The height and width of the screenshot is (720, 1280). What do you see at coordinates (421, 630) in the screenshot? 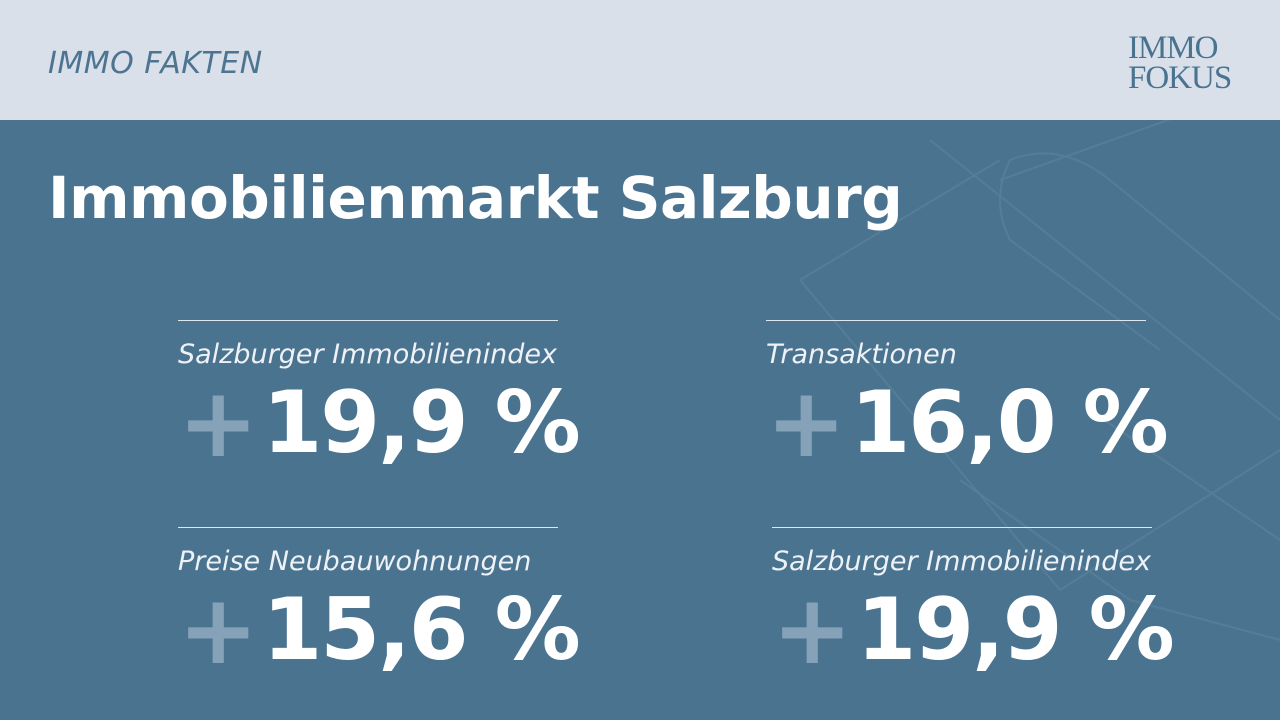
I see `stat-value: 15,6 %` at bounding box center [421, 630].